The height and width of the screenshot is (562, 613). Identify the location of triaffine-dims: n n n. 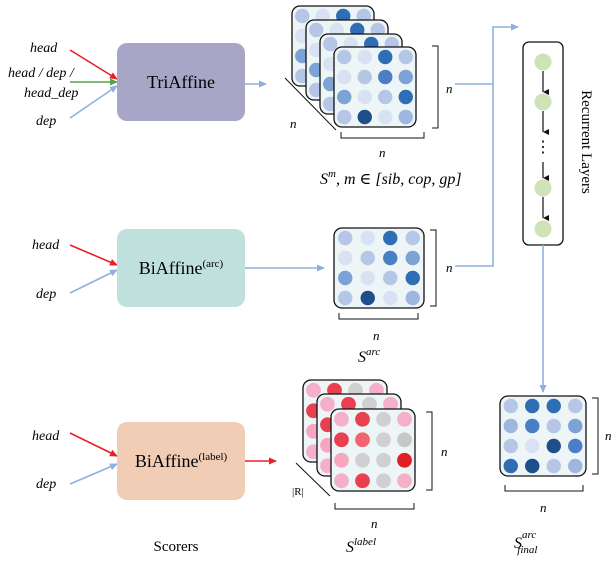
(368, 102).